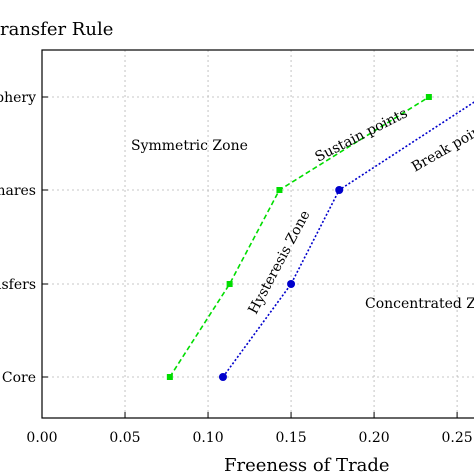 This screenshot has width=474, height=474. What do you see at coordinates (362, 135) in the screenshot?
I see `legend-label-sustain-points: Sustain points` at bounding box center [362, 135].